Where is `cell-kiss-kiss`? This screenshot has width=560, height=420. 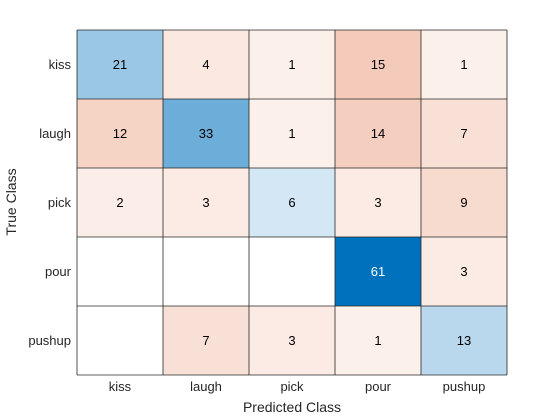 cell-kiss-kiss is located at coordinates (120, 64).